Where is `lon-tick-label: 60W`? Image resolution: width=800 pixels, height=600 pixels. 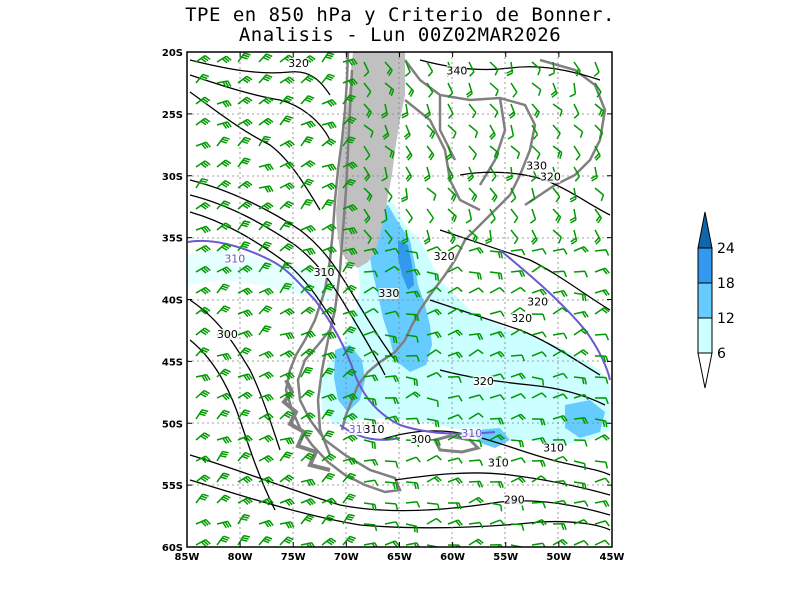
lon-tick-label: 60W is located at coordinates (452, 557).